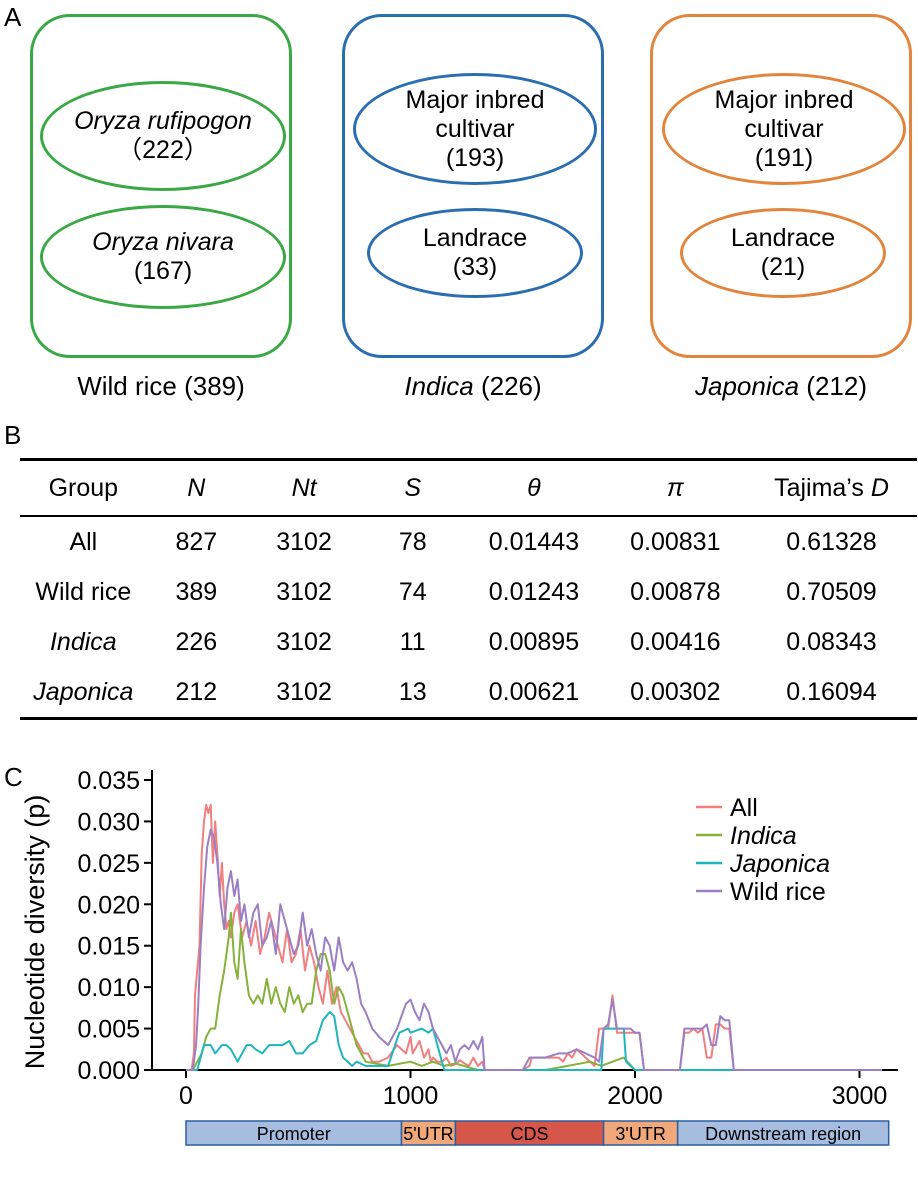 The image size is (918, 1201). I want to click on gene-region-5-utr, so click(428, 1133).